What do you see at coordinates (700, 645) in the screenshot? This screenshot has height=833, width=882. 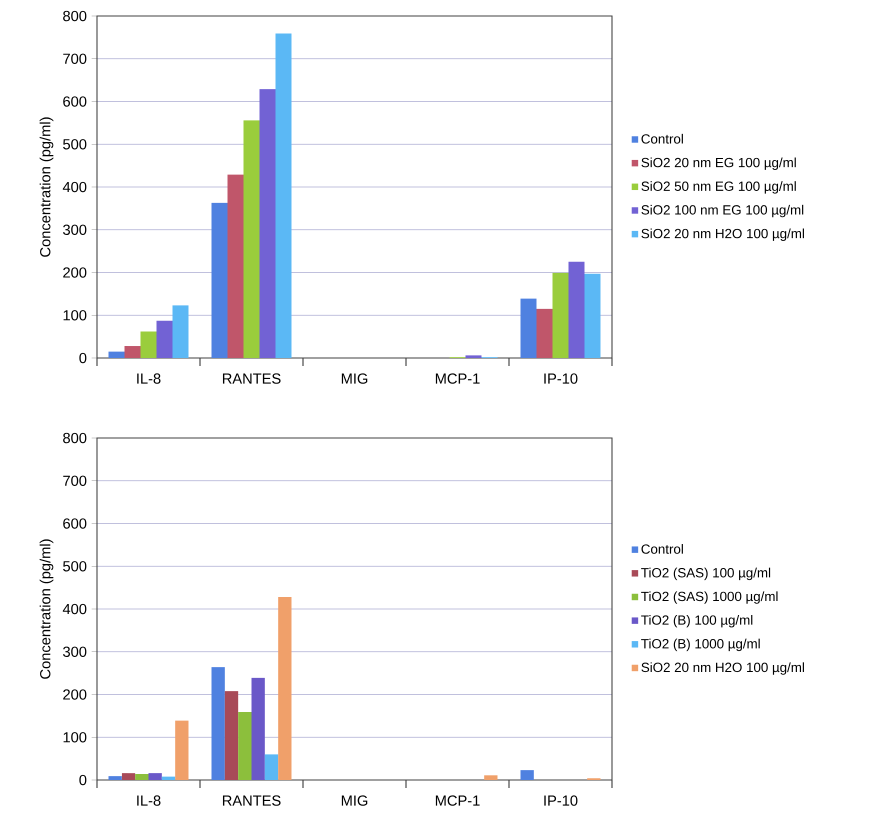 I see `legend-label: TiO2 (B) 1000 µg/ml` at bounding box center [700, 645].